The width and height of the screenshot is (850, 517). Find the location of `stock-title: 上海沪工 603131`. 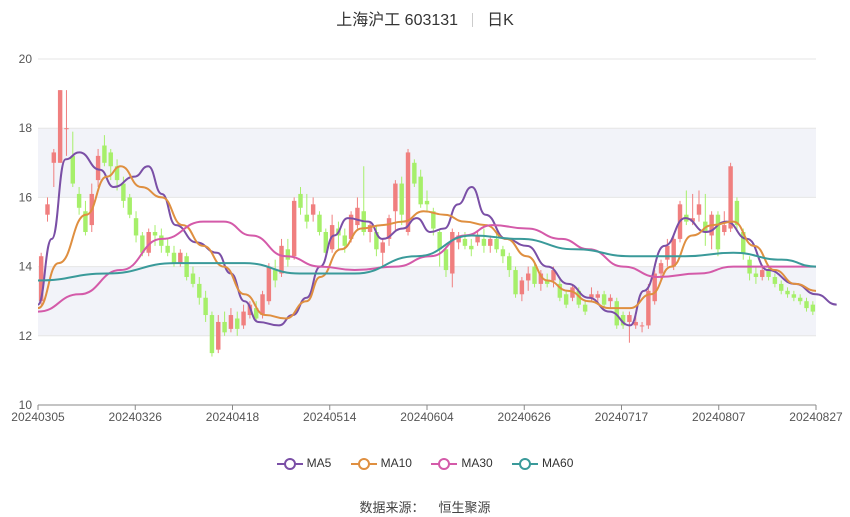

stock-title: 上海沪工 603131 is located at coordinates (397, 20).